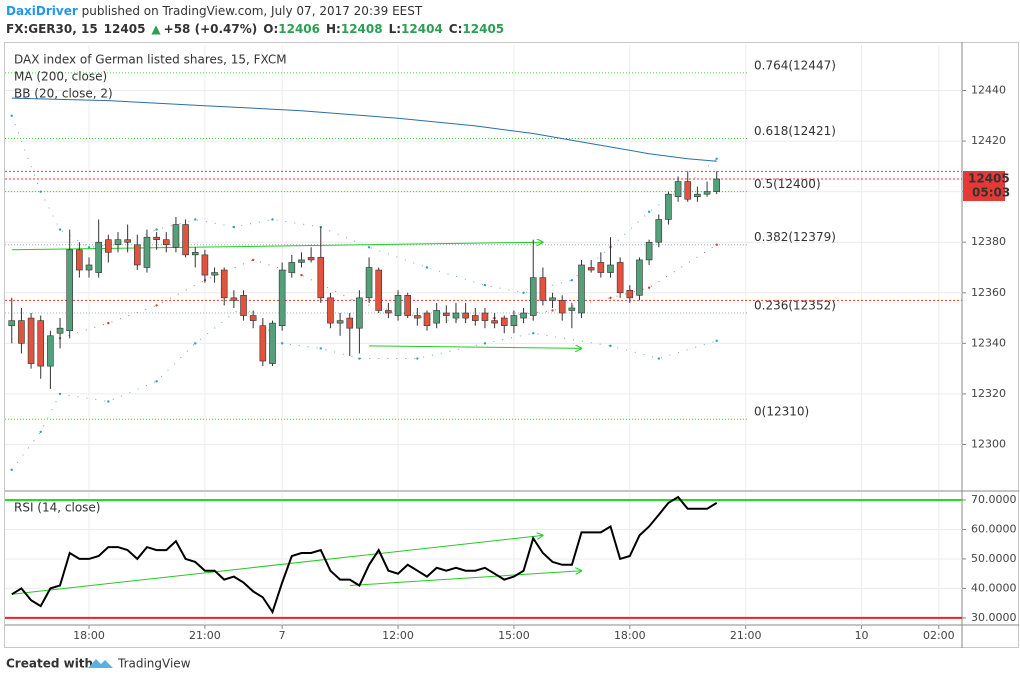  I want to click on created-with: Created with, so click(49, 664).